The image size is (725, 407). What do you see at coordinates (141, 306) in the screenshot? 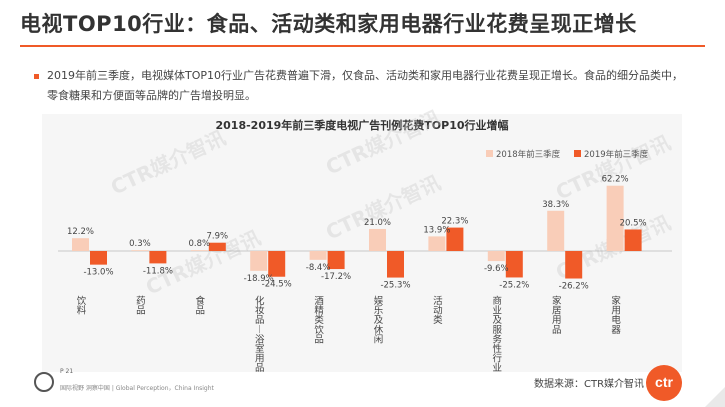
I see `category-label-1: 药品` at bounding box center [141, 306].